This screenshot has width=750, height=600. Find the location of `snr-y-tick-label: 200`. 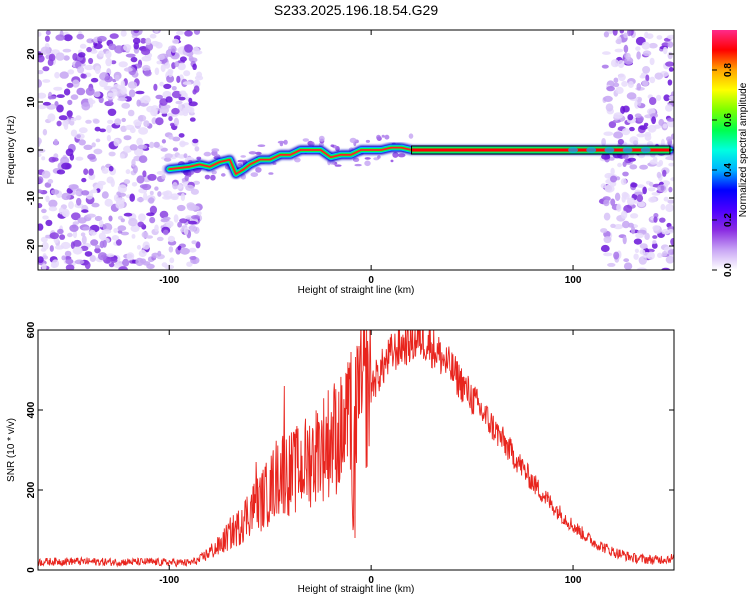

snr-y-tick-label: 200 is located at coordinates (31, 489).